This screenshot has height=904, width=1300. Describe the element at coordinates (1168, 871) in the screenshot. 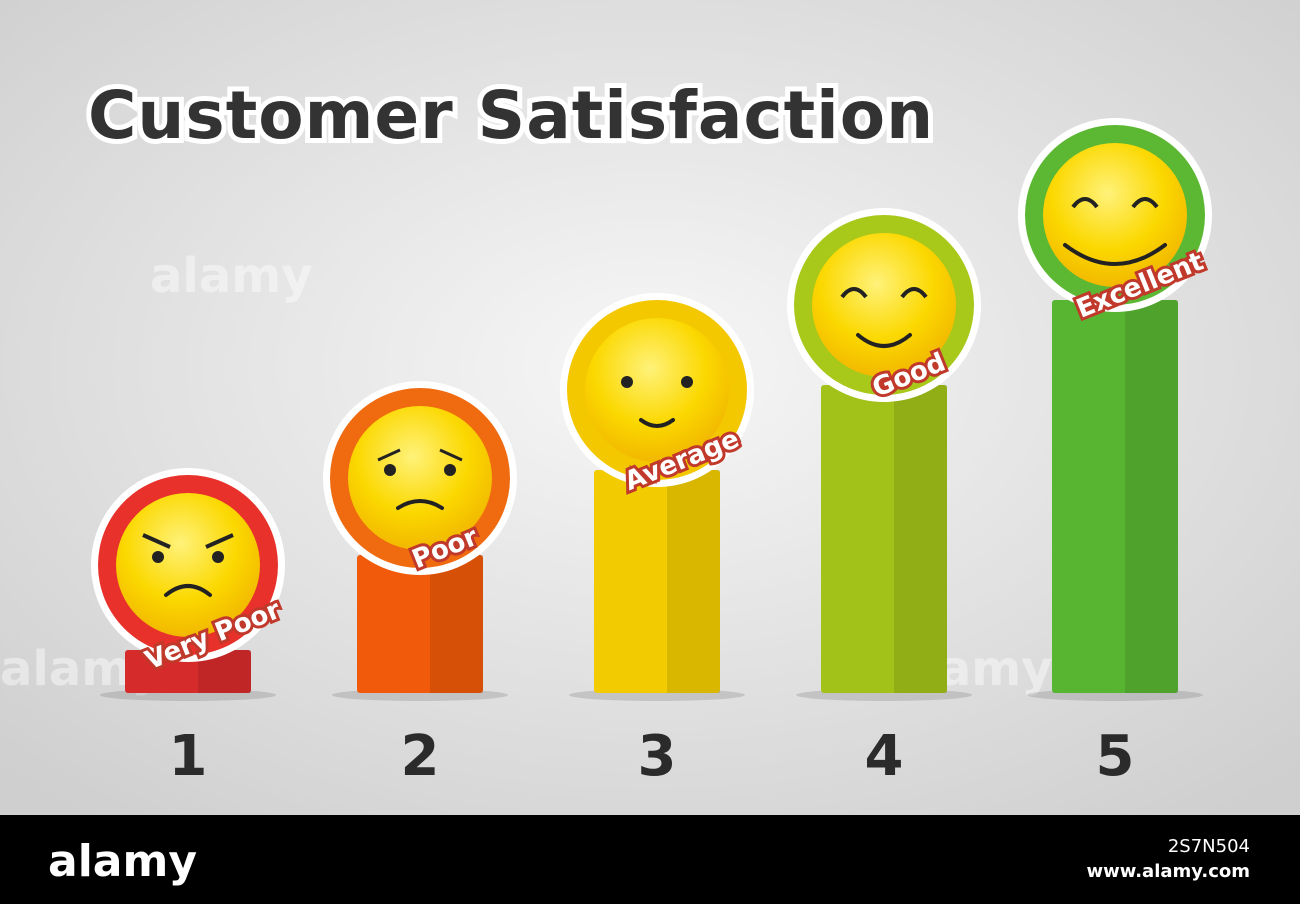

I see `footer-url: www.alamy.com` at that location.